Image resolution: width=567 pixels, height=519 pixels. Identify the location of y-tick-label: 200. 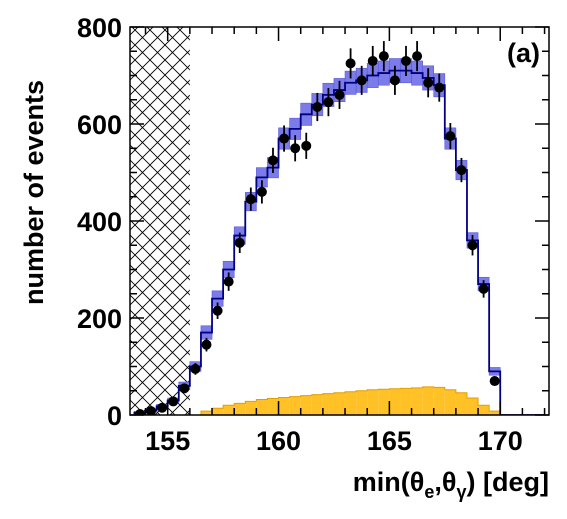
(99, 319).